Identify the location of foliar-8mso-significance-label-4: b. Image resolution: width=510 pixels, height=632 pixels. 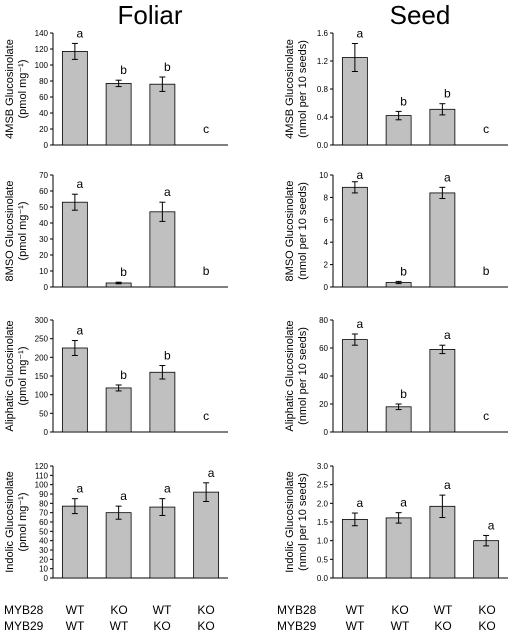
(206, 271).